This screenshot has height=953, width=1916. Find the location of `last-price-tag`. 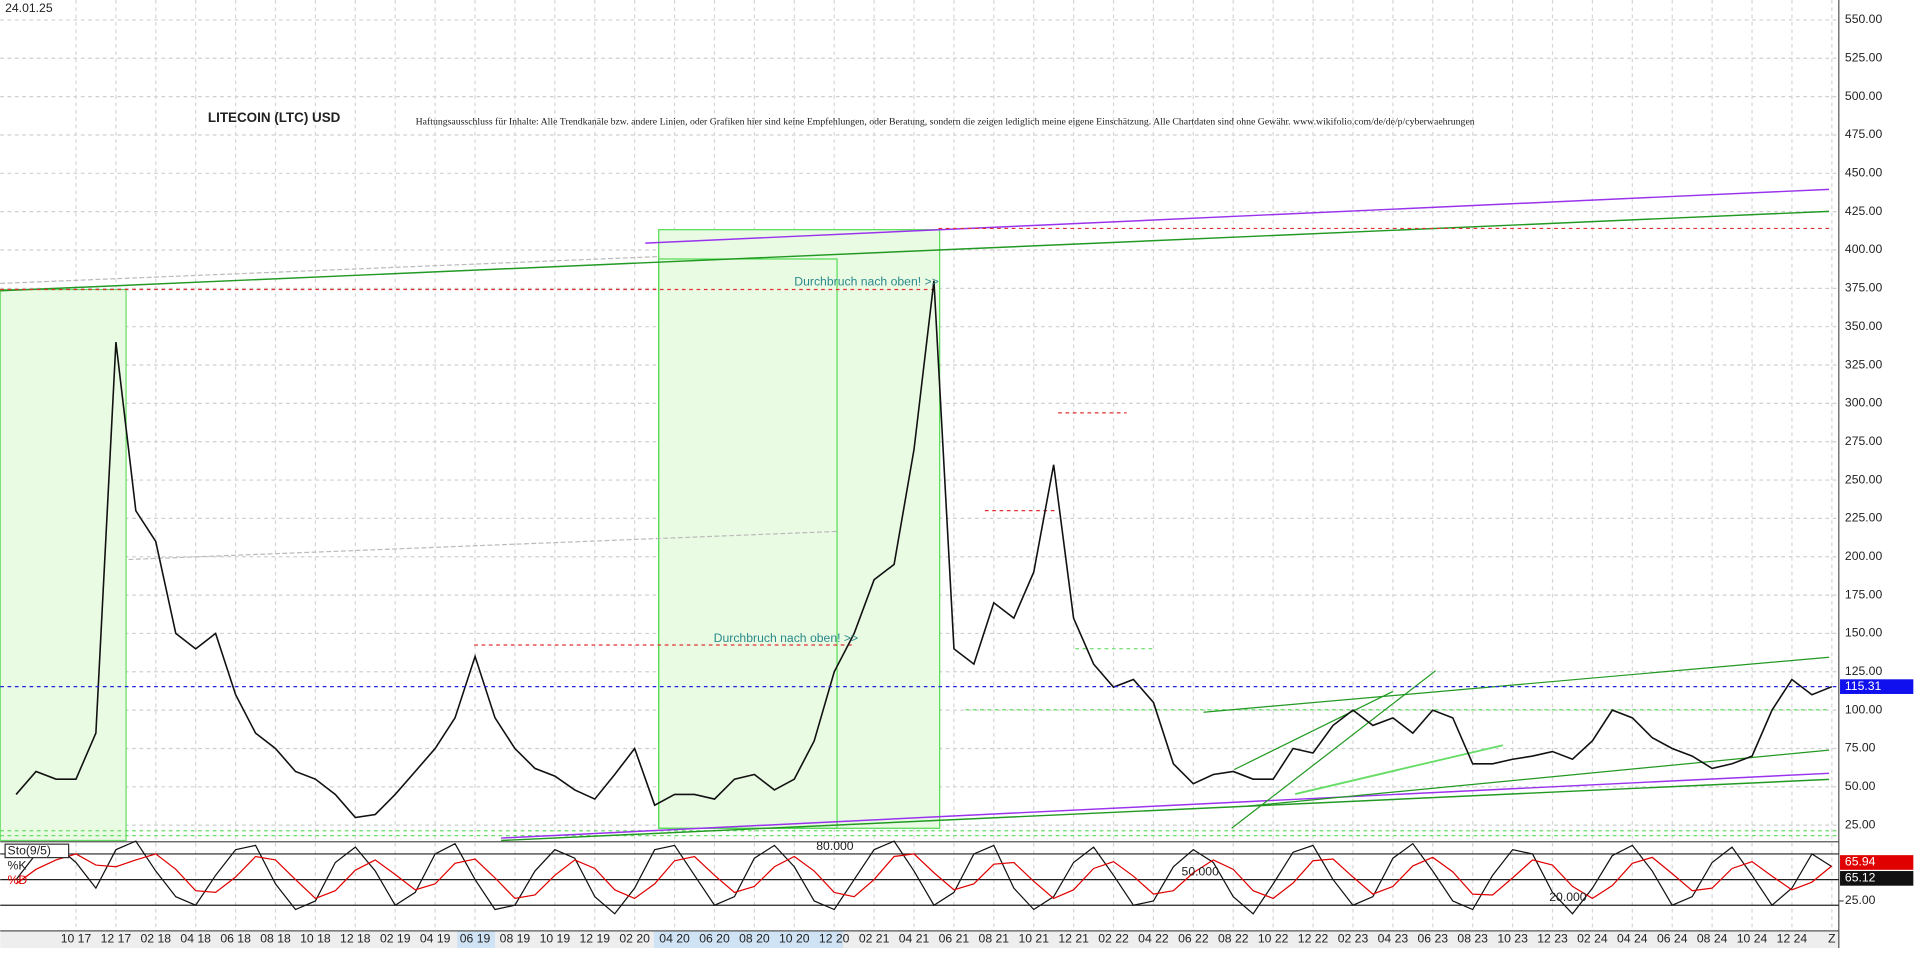

last-price-tag is located at coordinates (1877, 686).